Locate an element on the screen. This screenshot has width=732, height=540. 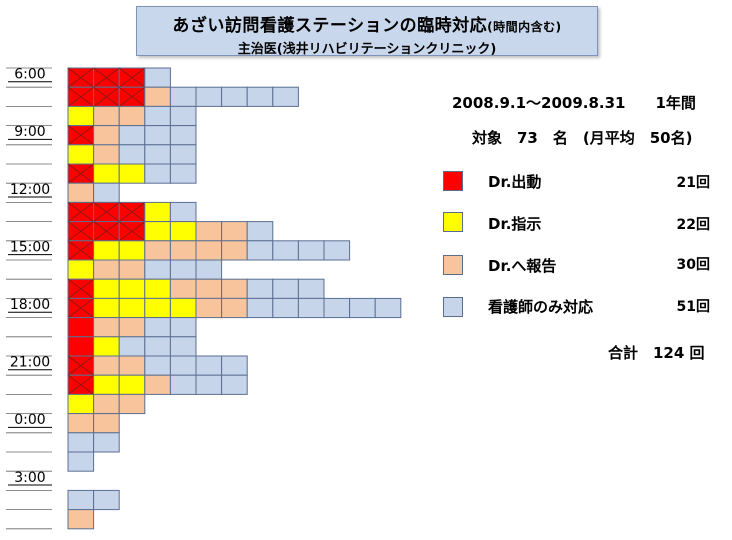
chart-title-suffix: (時間内含む) is located at coordinates (524, 27).